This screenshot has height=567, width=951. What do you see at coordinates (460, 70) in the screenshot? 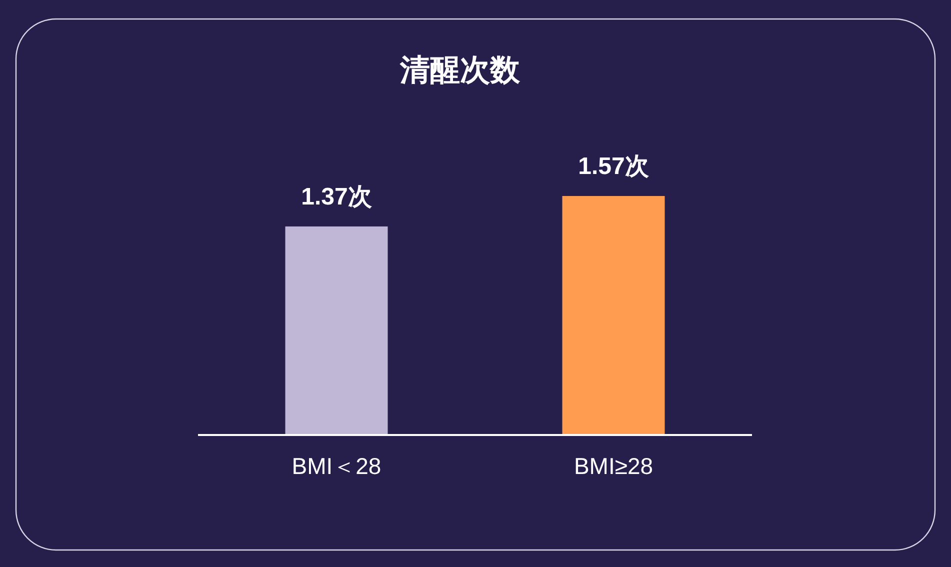
I see `chart-title: 清醒次数` at bounding box center [460, 70].